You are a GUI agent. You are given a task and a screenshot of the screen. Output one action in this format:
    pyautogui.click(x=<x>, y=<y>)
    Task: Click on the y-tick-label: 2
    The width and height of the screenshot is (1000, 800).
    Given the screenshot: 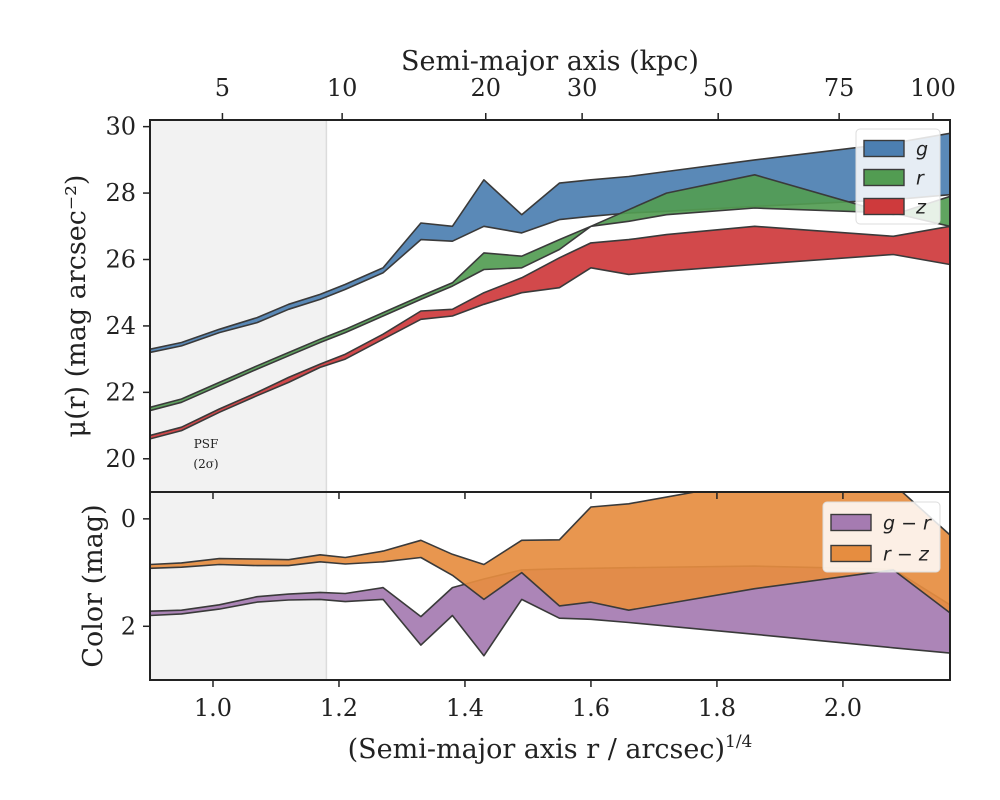 What is the action you would take?
    pyautogui.click(x=128, y=626)
    